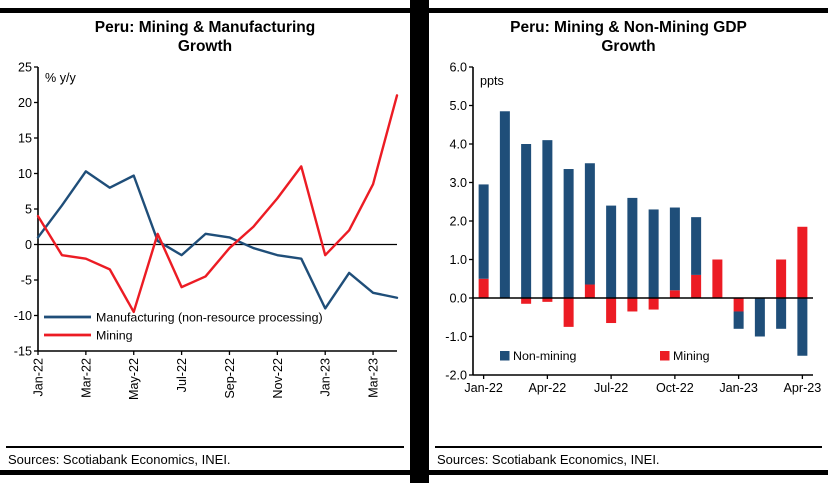 The height and width of the screenshot is (483, 828). I want to click on left-chart-title: Peru: Mining & Manufacturing Growth, so click(205, 37).